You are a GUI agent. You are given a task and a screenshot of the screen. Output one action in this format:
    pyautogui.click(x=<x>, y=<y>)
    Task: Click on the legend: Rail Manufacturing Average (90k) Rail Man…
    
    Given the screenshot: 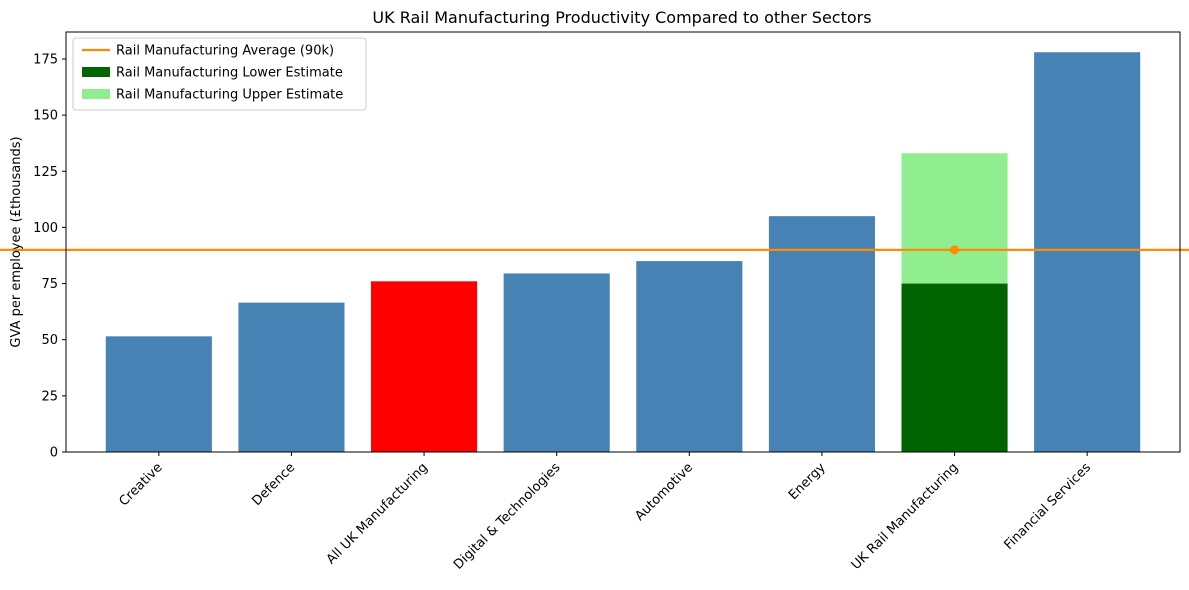 What is the action you would take?
    pyautogui.click(x=219, y=74)
    